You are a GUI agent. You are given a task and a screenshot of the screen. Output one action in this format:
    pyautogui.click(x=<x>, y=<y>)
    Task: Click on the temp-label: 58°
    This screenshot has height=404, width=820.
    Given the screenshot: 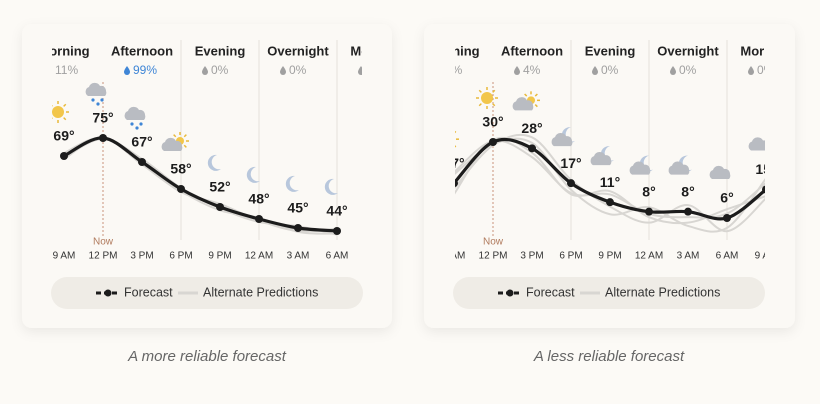 What is the action you would take?
    pyautogui.click(x=180, y=169)
    